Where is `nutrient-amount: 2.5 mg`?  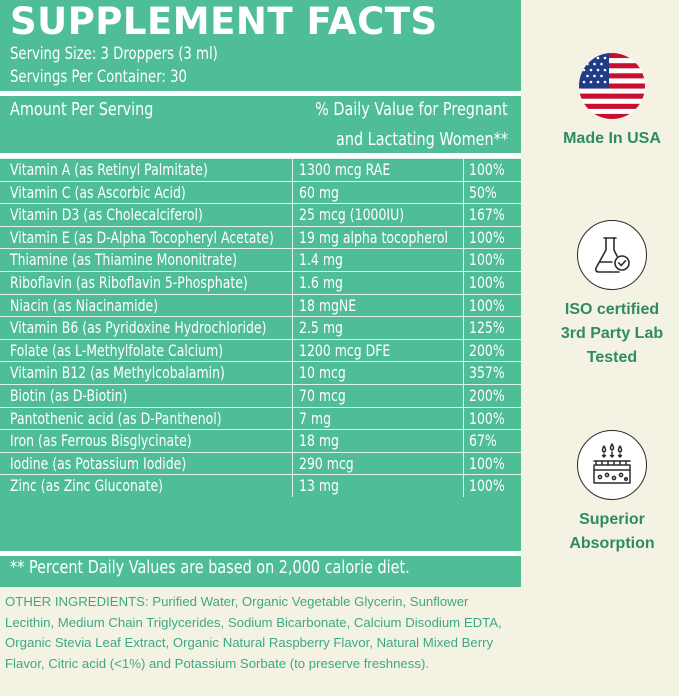 nutrient-amount: 2.5 mg is located at coordinates (321, 328).